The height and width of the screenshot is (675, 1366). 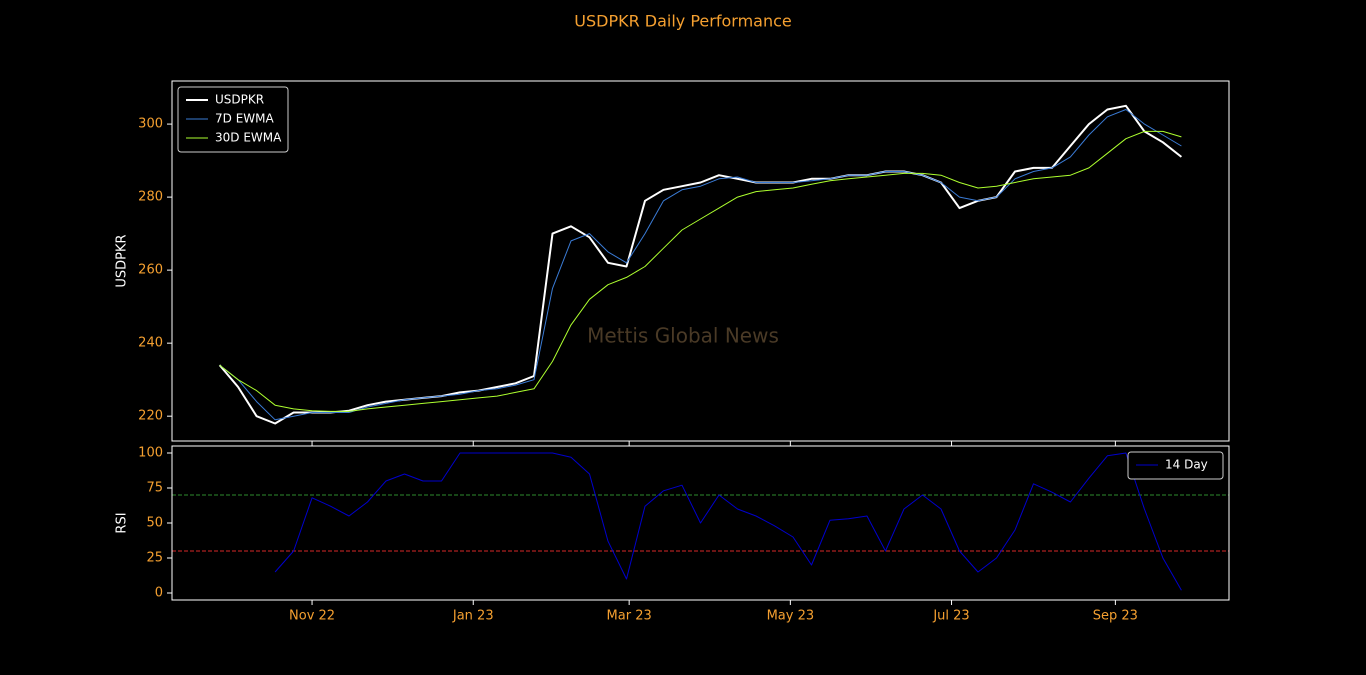 What do you see at coordinates (1115, 616) in the screenshot?
I see `x-tick-label: Sep 23` at bounding box center [1115, 616].